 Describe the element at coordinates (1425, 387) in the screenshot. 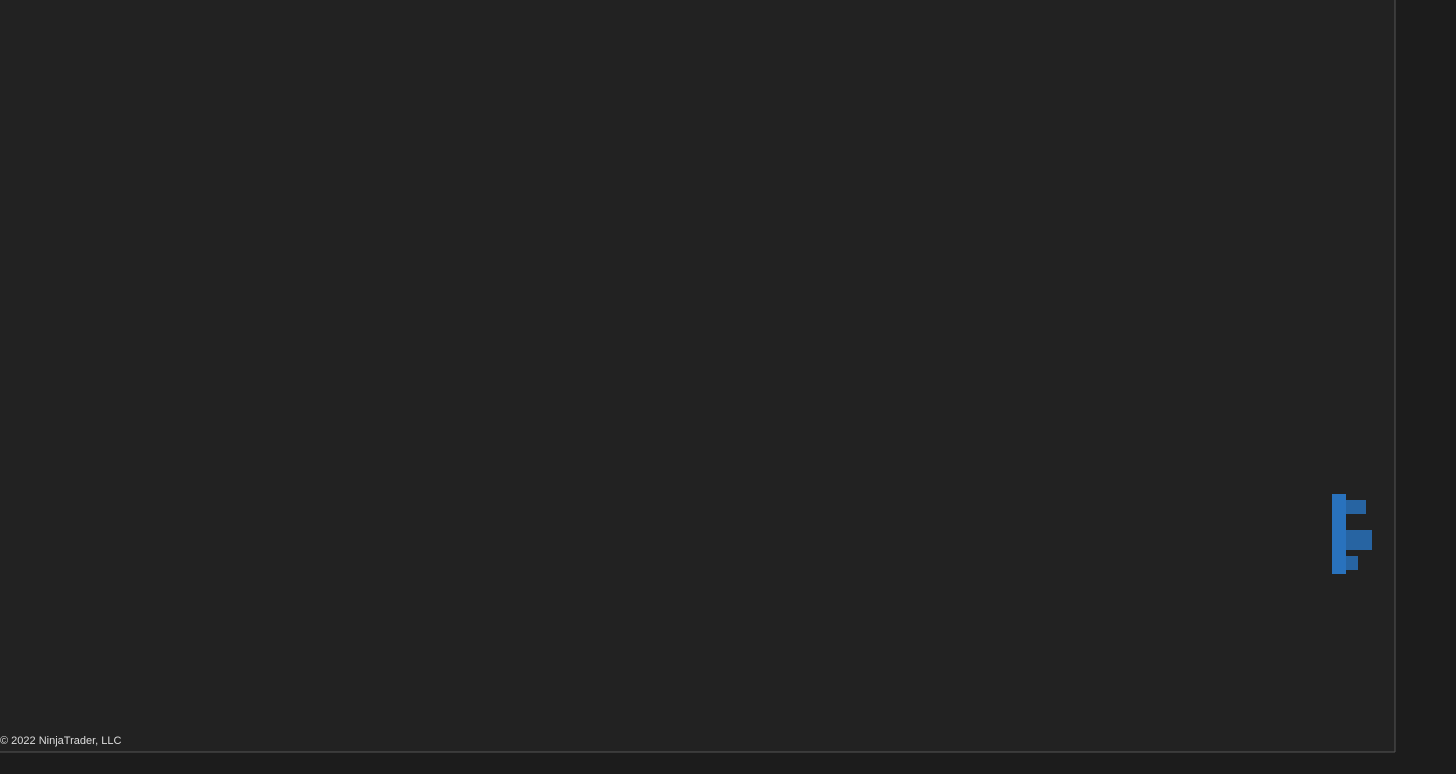

I see `y-axis-panel` at that location.